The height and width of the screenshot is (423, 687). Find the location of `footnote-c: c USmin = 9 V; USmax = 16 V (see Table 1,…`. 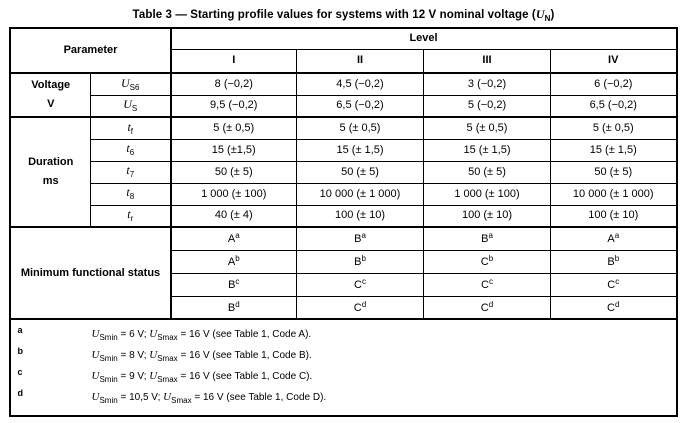

footnote-c: c USmin = 9 V; USmax = 16 V (see Table 1,… is located at coordinates (165, 375).